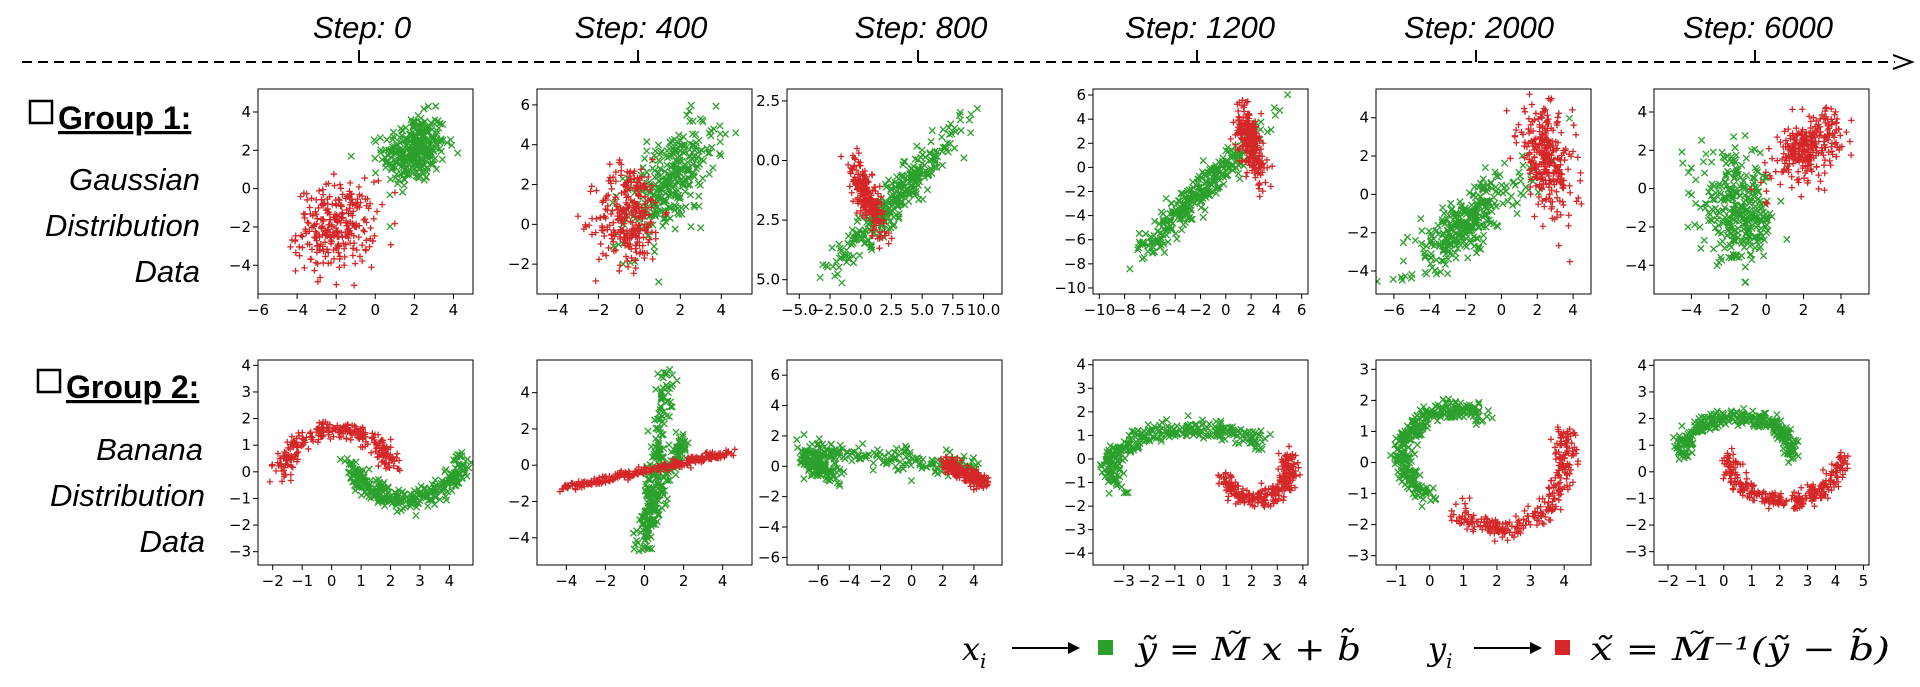 Image resolution: width=1920 pixels, height=687 pixels. I want to click on legend-formula: x̃ = M̃⁻¹(ỹ − b̃), so click(1740, 648).